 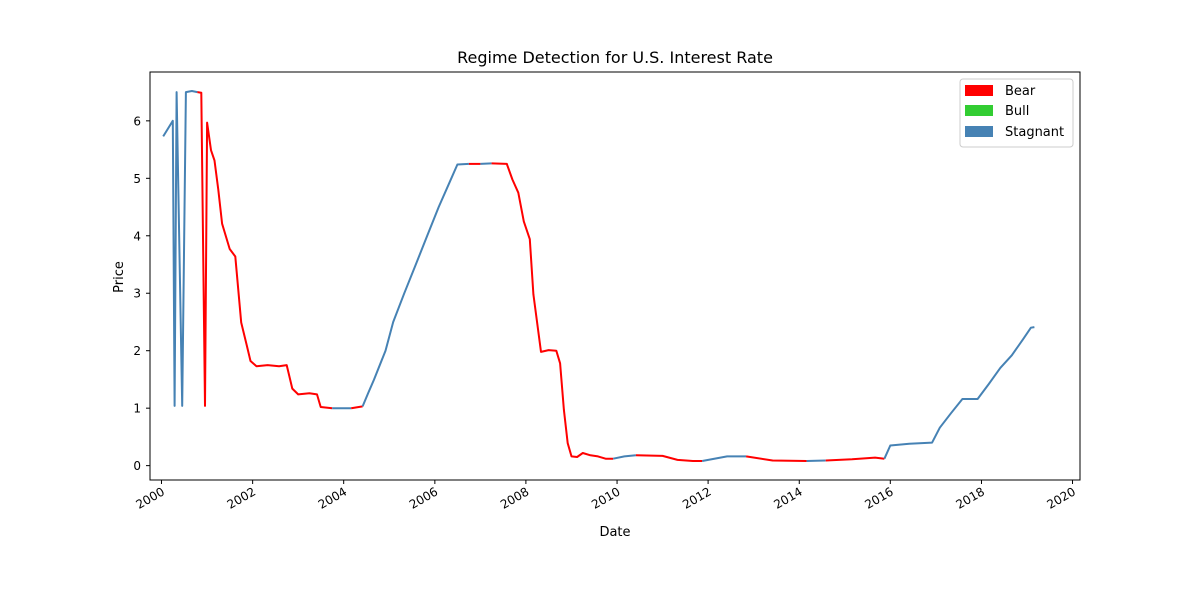 What do you see at coordinates (119, 277) in the screenshot?
I see `y-axis-label: Price` at bounding box center [119, 277].